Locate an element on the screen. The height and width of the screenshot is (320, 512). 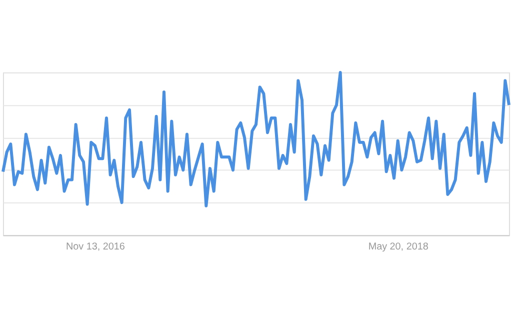
x-tick-label: Nov 13, 2016 is located at coordinates (96, 247).